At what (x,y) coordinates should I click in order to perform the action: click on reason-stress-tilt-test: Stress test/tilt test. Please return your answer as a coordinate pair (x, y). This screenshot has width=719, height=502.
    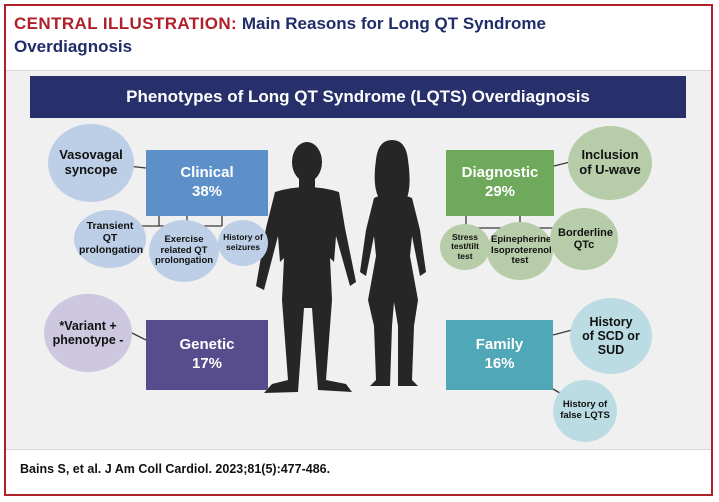
    Looking at the image, I should click on (465, 247).